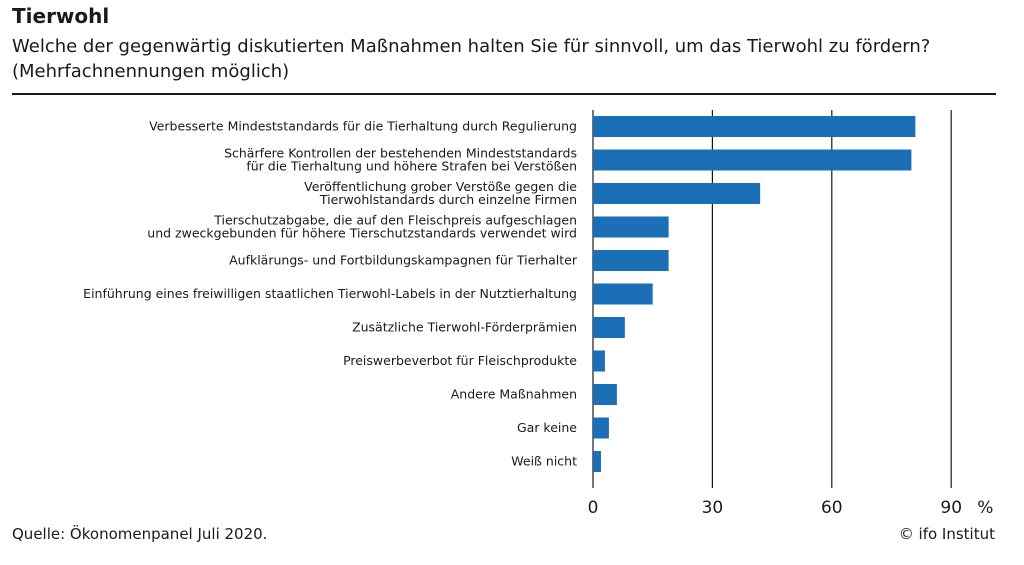 The height and width of the screenshot is (565, 1024). Describe the element at coordinates (460, 360) in the screenshot. I see `category-label-7: Preiswerbeverbot für Fleischprodukte` at that location.